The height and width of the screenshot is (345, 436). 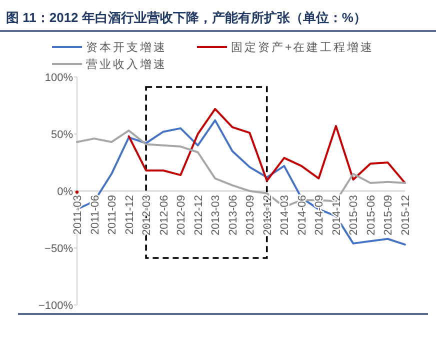 I want to click on x-tick-label: 2011-12, so click(x=130, y=215).